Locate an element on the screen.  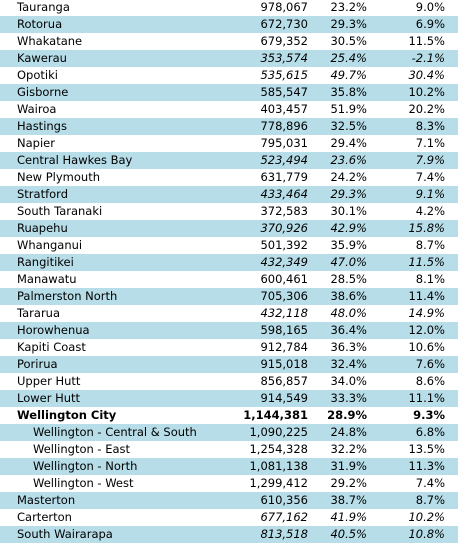
table-cell: 32.2% is located at coordinates (348, 449).